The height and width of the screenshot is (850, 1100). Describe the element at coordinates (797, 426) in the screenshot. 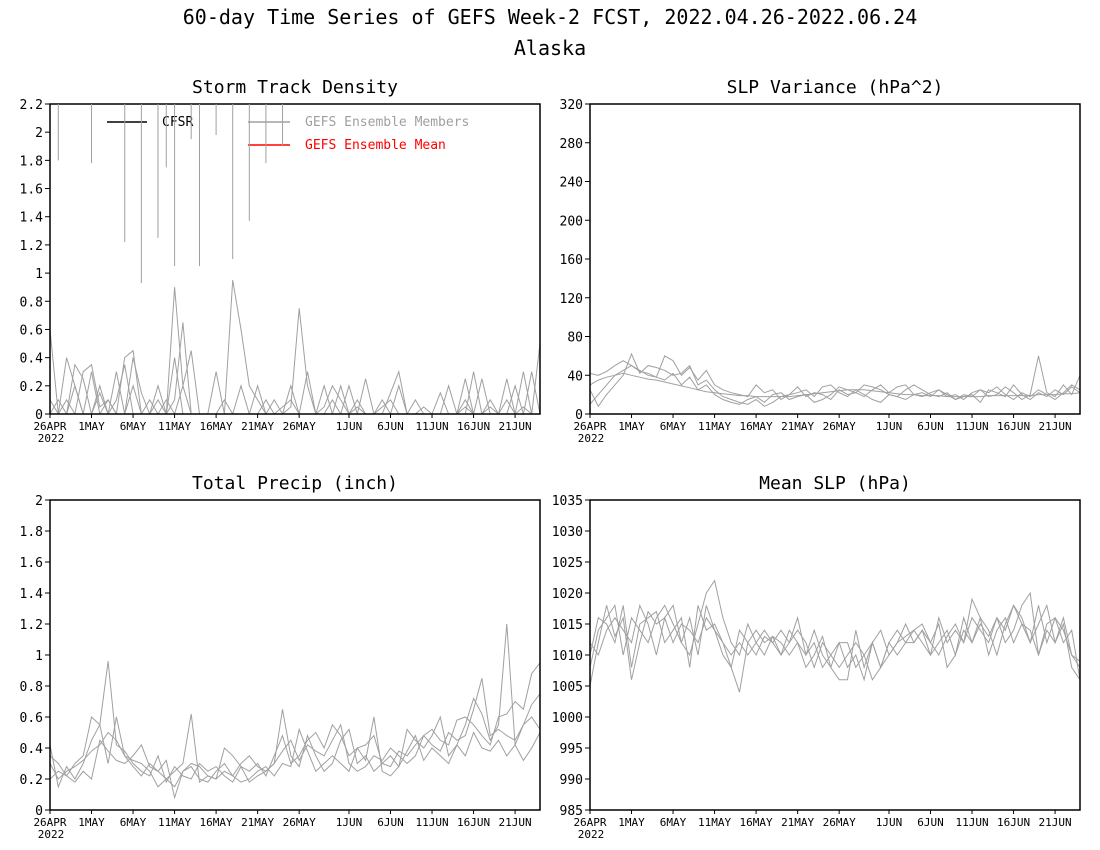

I see `x-tick-label: 21MAY` at that location.